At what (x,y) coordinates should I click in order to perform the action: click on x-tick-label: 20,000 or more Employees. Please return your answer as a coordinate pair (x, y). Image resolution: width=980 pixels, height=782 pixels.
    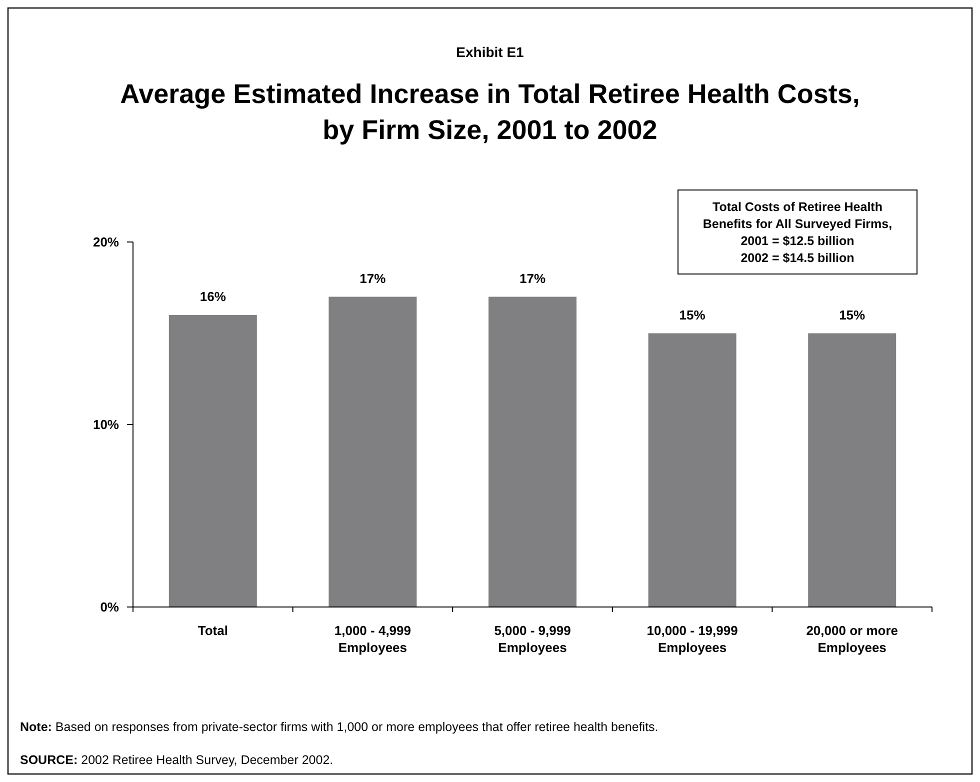
    Looking at the image, I should click on (852, 639).